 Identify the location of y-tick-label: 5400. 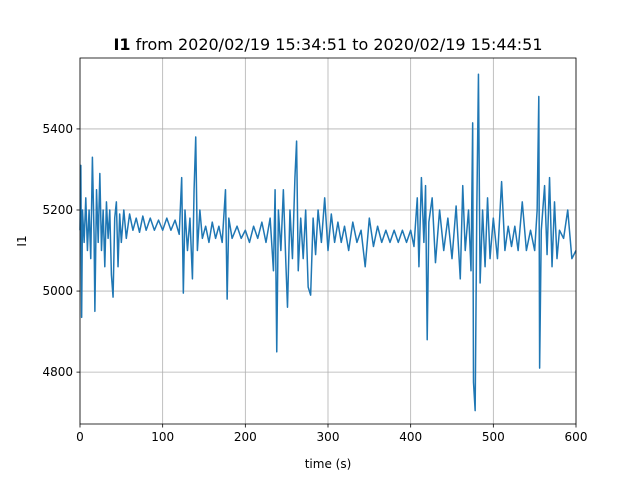
(57, 129).